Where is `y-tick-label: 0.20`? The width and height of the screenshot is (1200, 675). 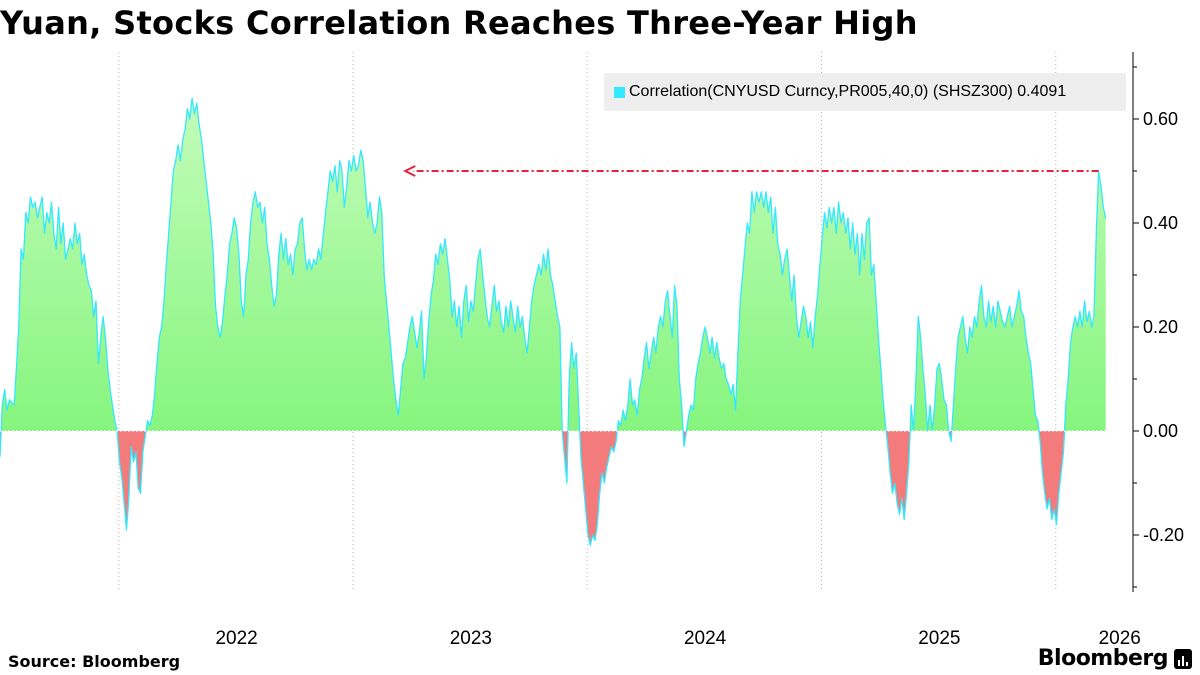 y-tick-label: 0.20 is located at coordinates (1160, 327).